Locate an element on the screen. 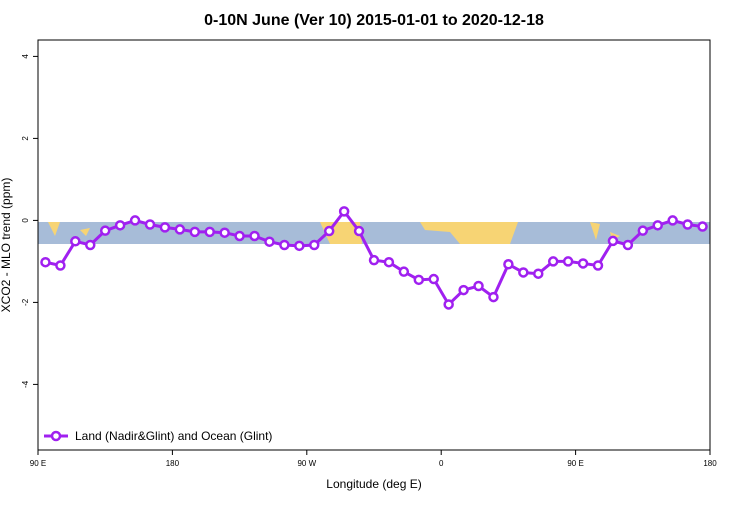  map-band is located at coordinates (374, 233).